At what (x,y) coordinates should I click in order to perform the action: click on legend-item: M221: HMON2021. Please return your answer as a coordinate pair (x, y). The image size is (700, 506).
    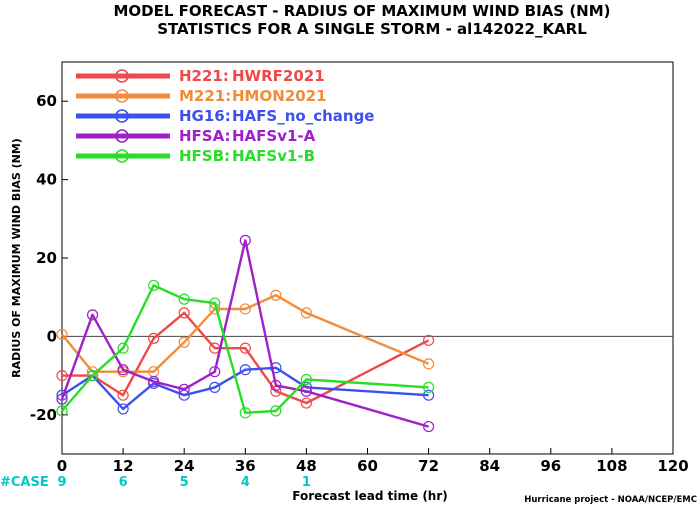
    Looking at the image, I should click on (201, 96).